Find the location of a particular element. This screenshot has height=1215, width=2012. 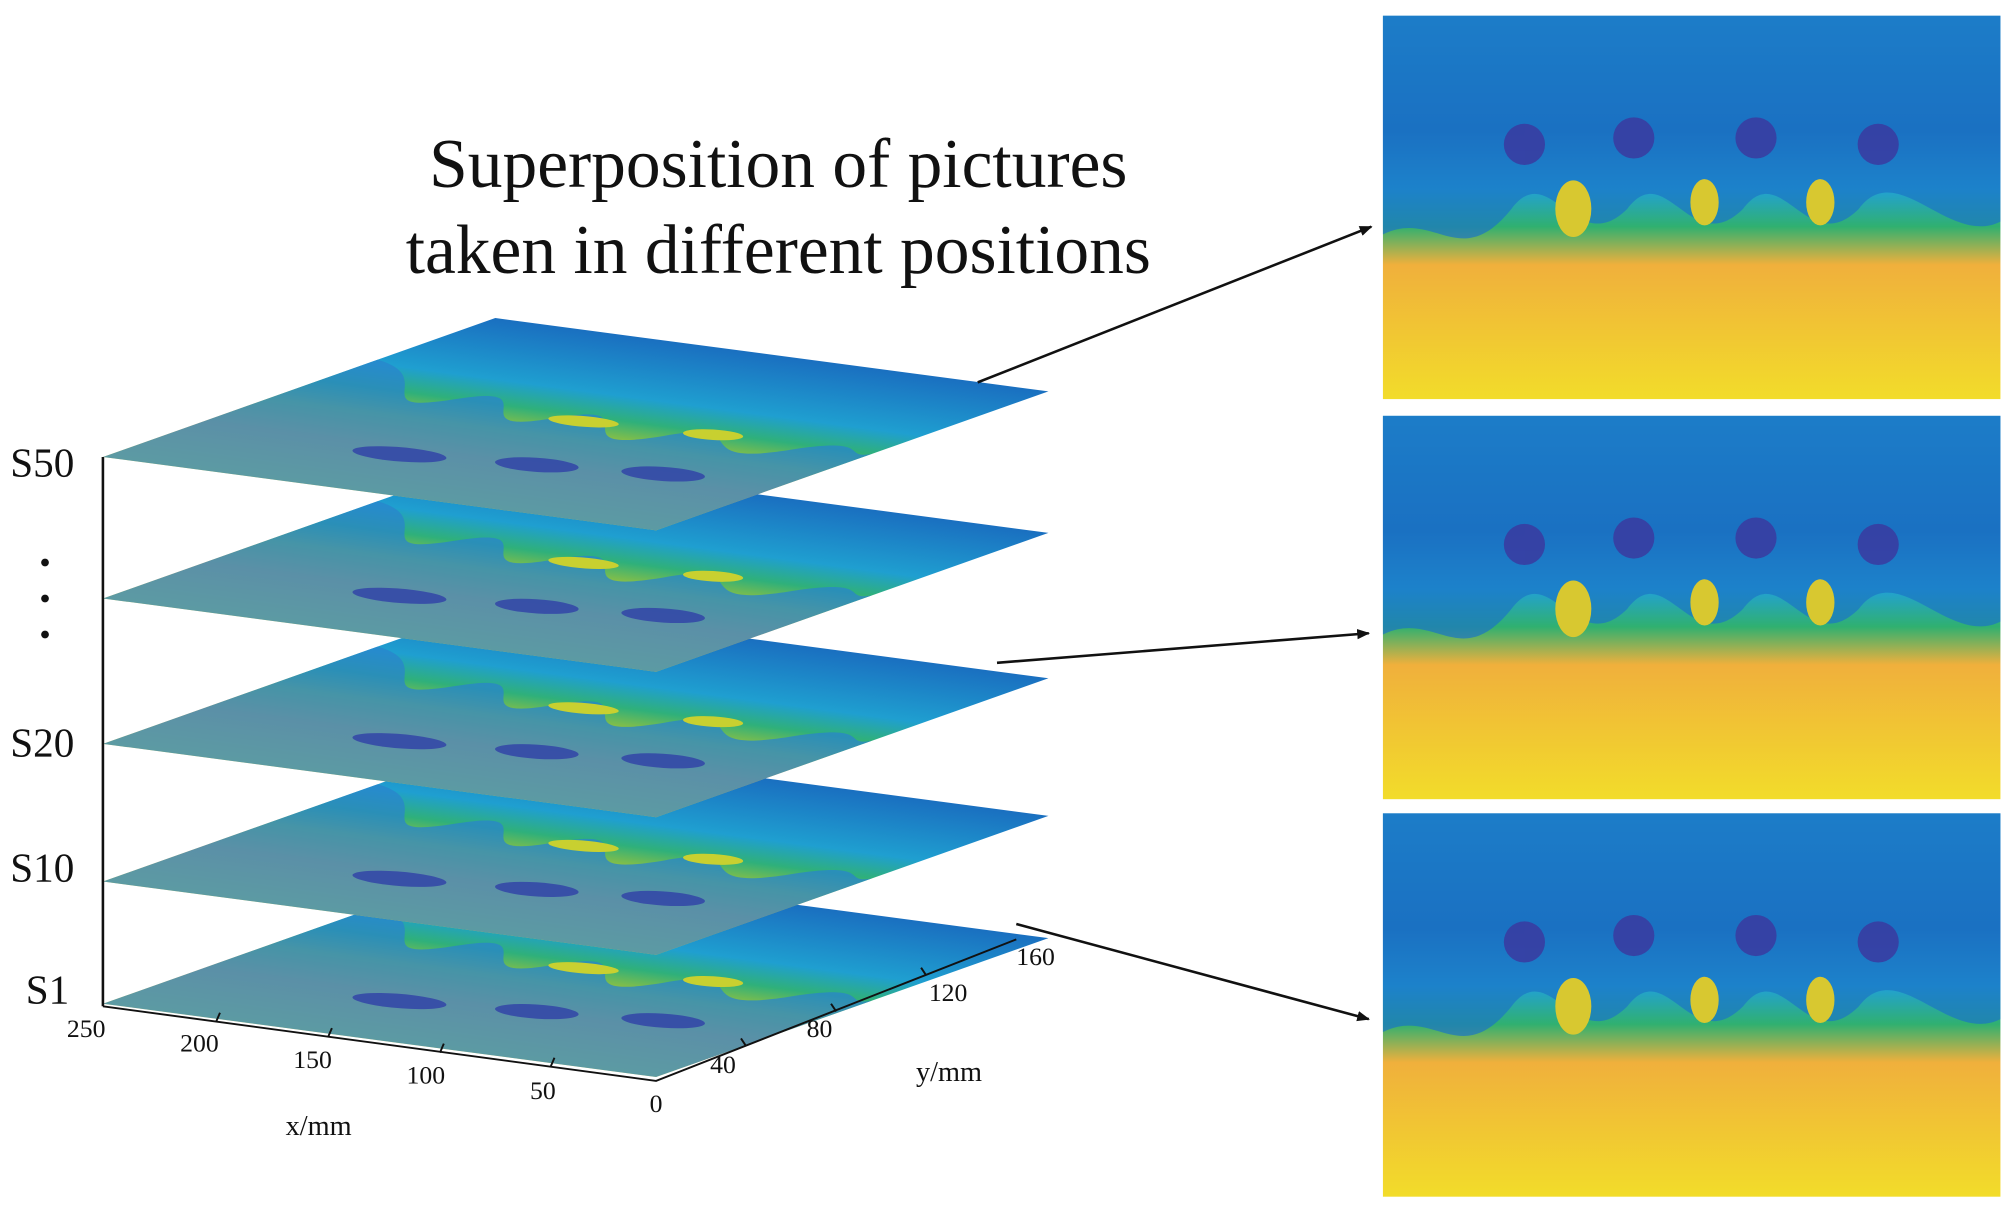

x-tick-label: 200 is located at coordinates (199, 1042).